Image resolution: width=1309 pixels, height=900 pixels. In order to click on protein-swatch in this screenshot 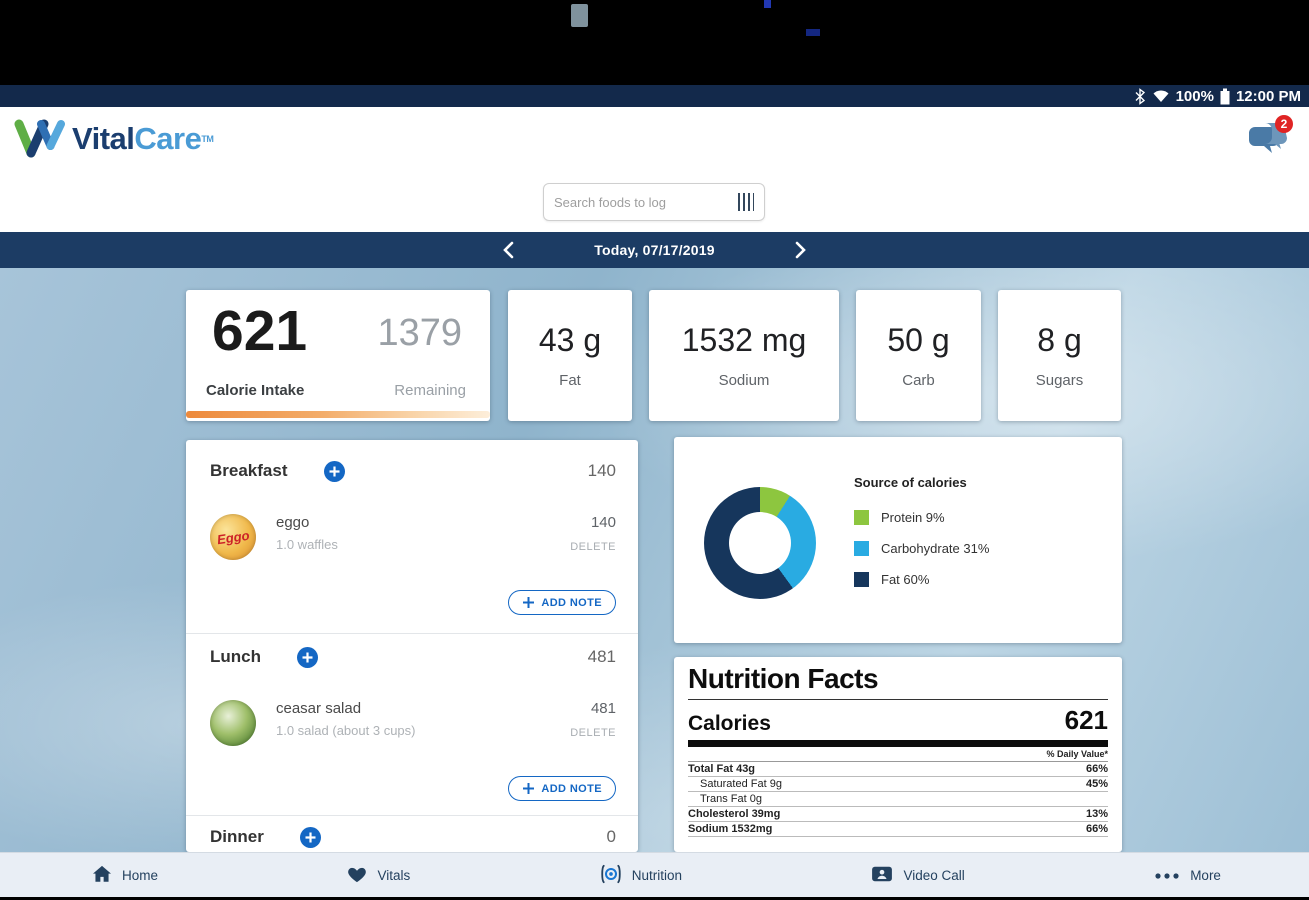, I will do `click(861, 517)`.